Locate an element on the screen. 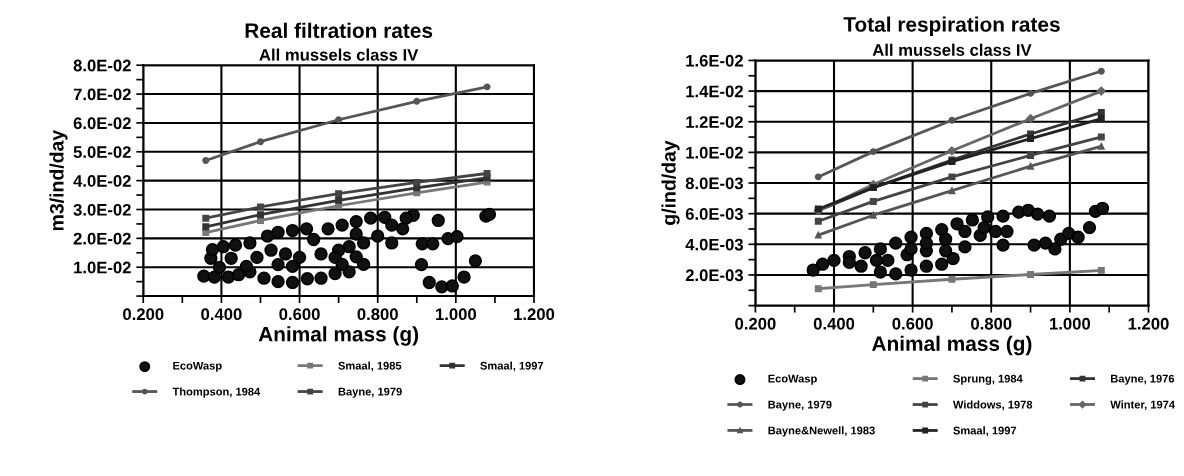  y-tick-label: 4.0E-02 is located at coordinates (102, 181).